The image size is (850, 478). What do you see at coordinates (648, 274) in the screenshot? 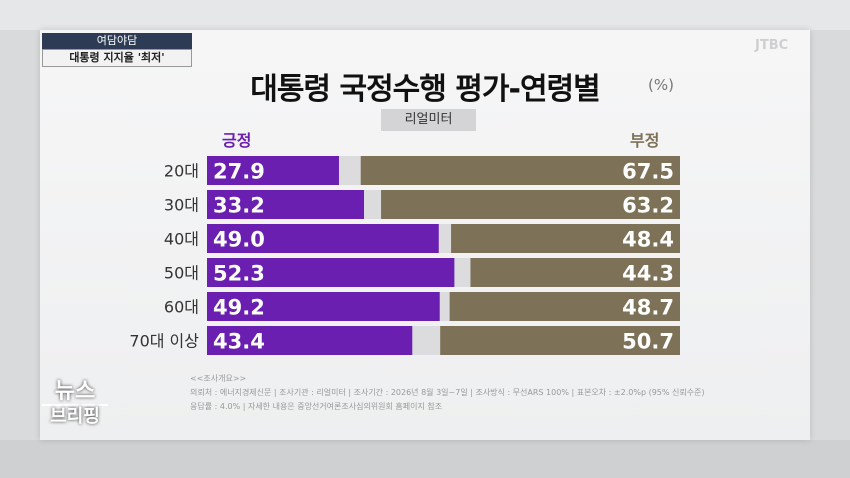
I see `value-label-negative: 44.3` at bounding box center [648, 274].